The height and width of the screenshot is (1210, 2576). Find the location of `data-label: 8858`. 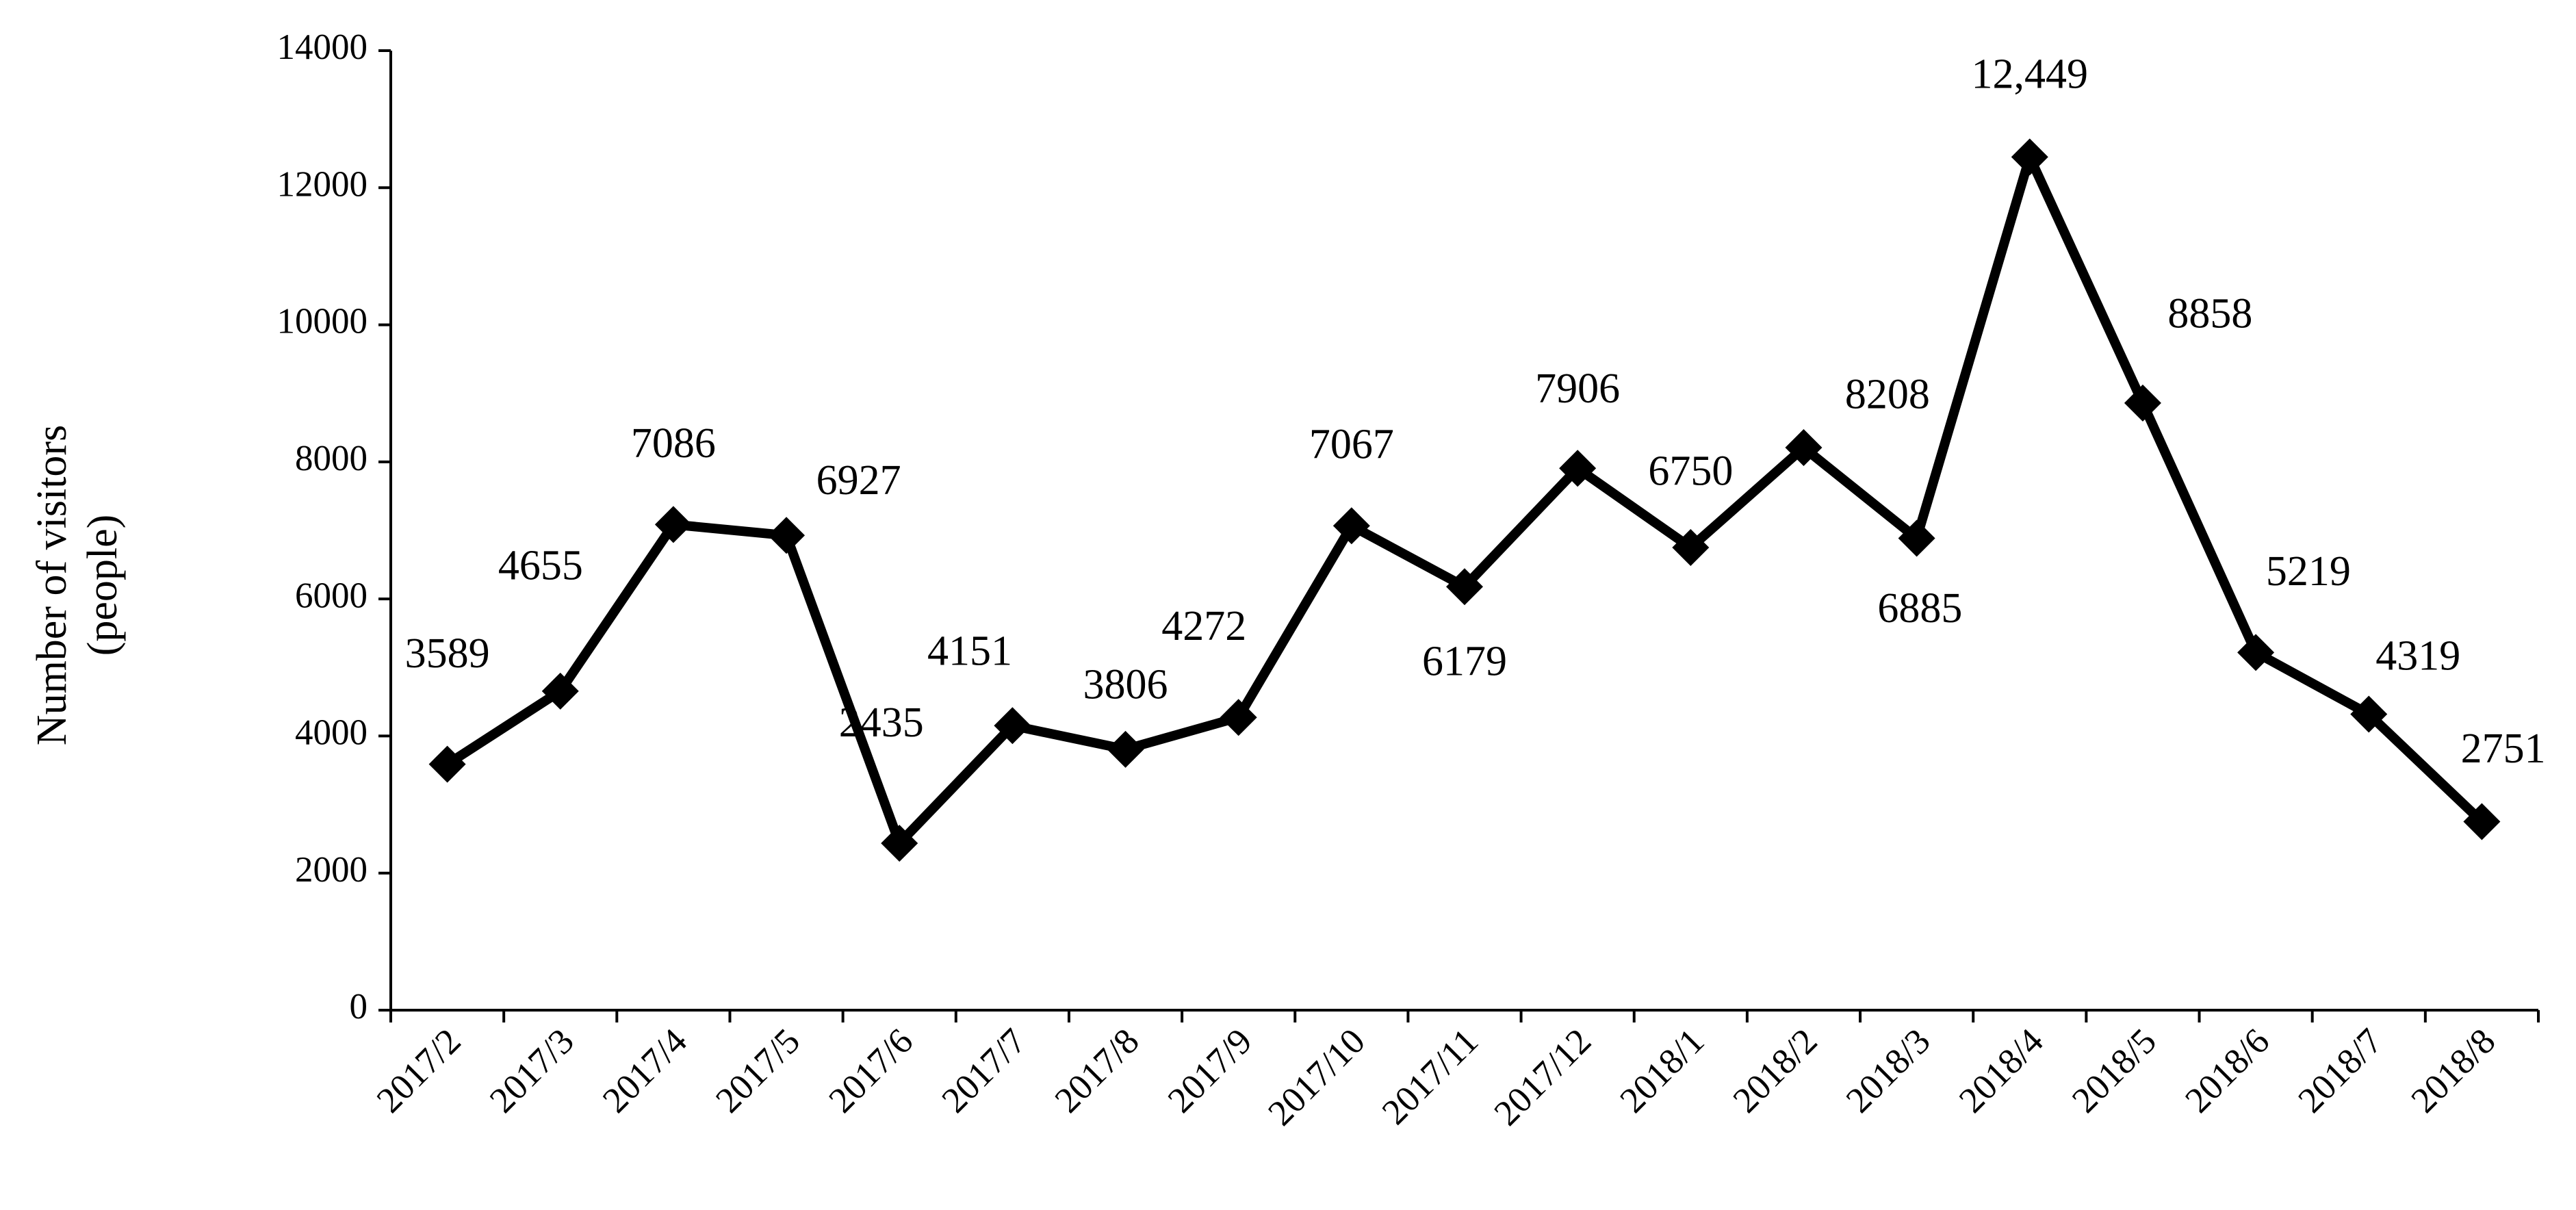

data-label: 8858 is located at coordinates (2209, 314).